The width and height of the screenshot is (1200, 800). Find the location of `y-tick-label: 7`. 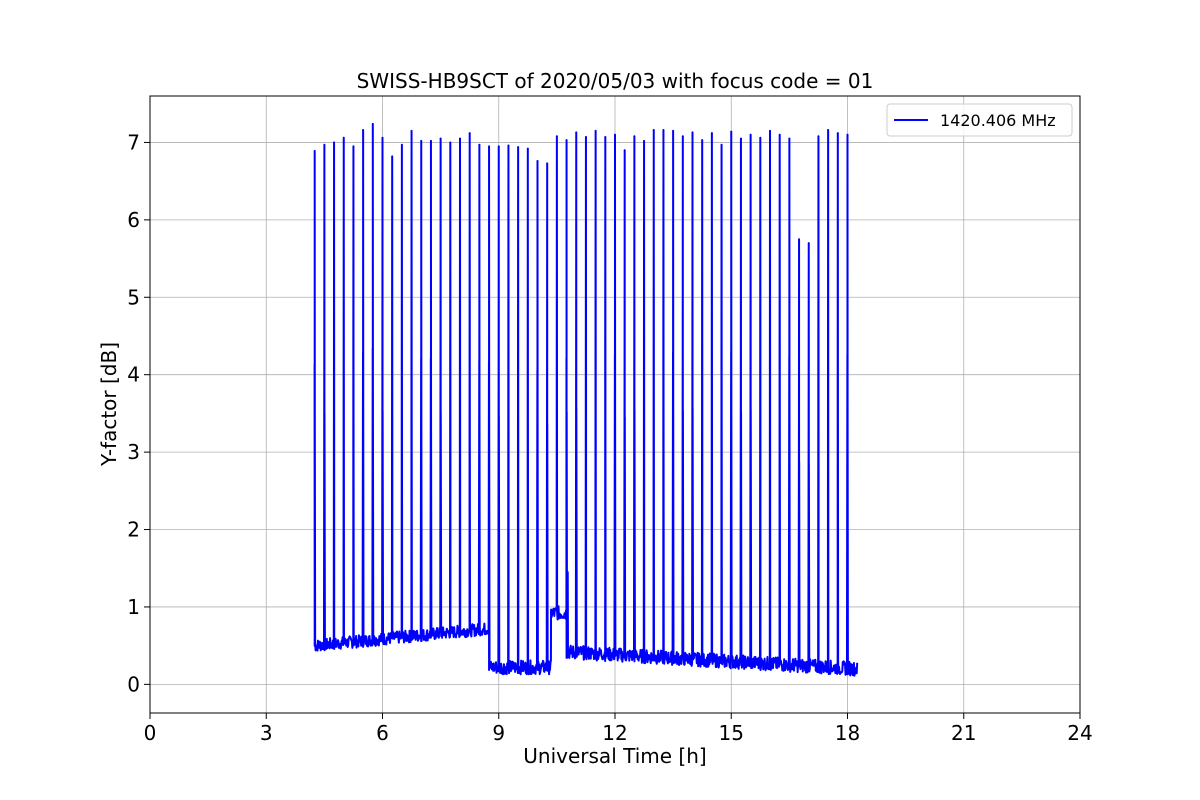

y-tick-label: 7 is located at coordinates (133, 142).